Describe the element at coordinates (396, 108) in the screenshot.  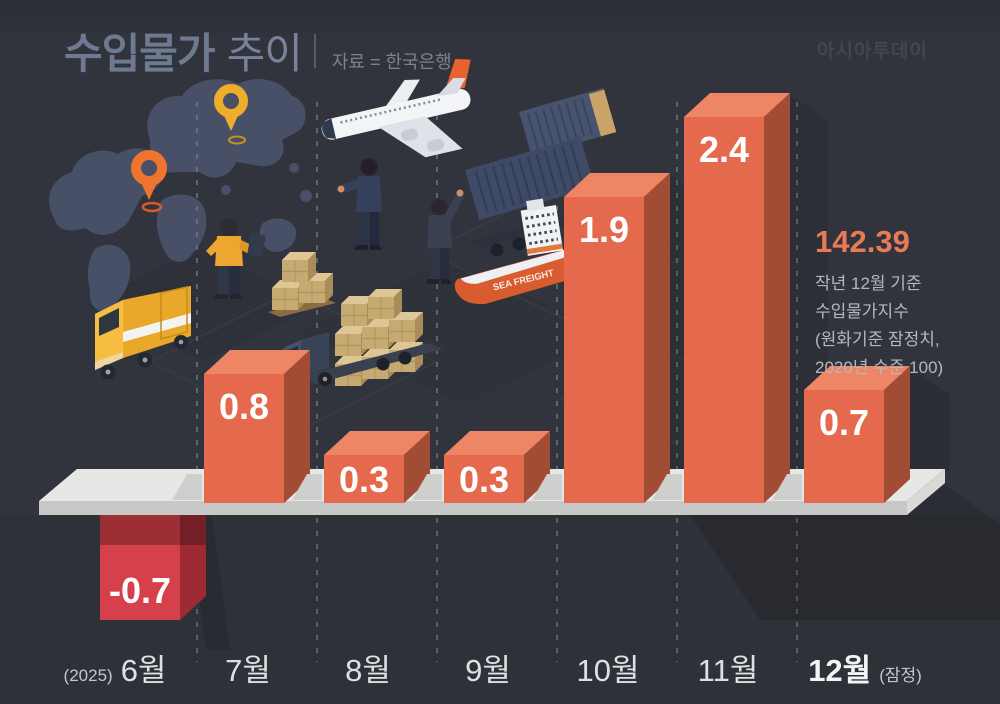
I see `airplane-icon` at that location.